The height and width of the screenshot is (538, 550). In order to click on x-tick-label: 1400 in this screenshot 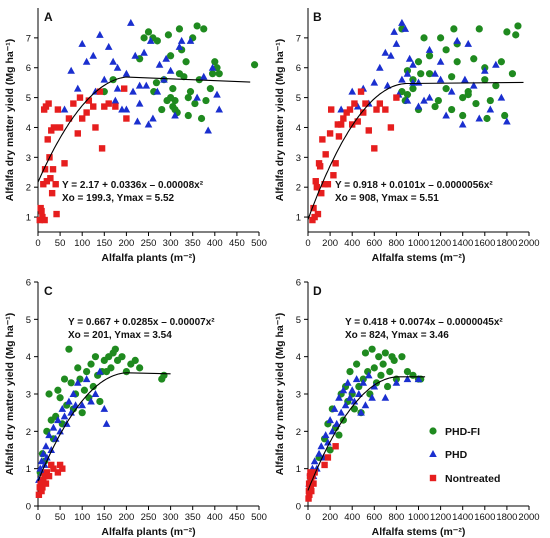, I will do `click(462, 517)`.